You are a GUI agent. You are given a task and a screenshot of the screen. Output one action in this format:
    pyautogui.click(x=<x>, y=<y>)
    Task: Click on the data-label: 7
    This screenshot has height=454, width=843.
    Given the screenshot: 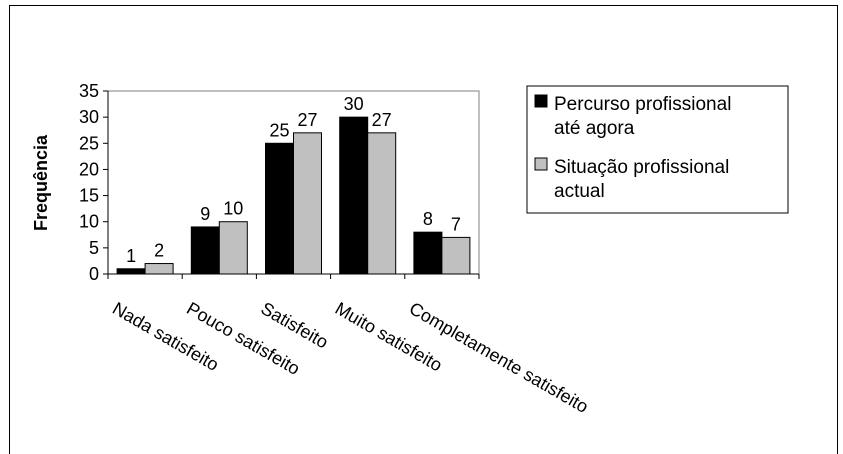 What is the action you would take?
    pyautogui.click(x=456, y=224)
    